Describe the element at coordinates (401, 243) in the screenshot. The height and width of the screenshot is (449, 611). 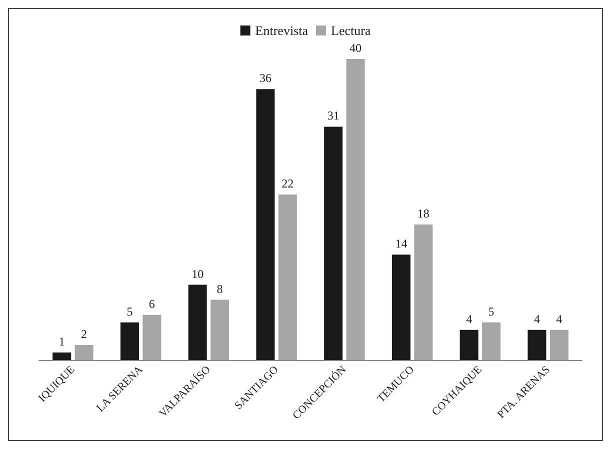
I see `data-label: 14` at that location.